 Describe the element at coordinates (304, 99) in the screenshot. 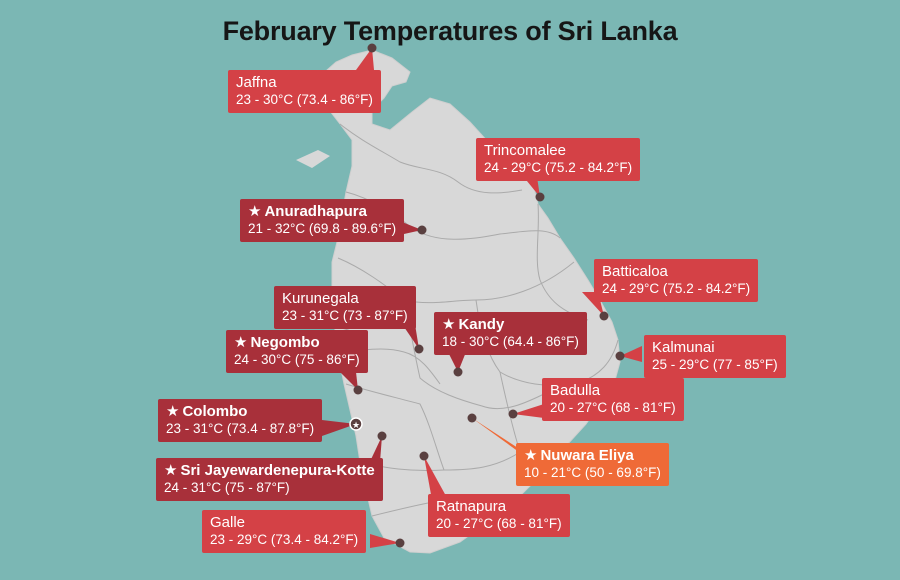

I see `city-temp: 23 - 30°C (73.4 - 86°F)` at that location.